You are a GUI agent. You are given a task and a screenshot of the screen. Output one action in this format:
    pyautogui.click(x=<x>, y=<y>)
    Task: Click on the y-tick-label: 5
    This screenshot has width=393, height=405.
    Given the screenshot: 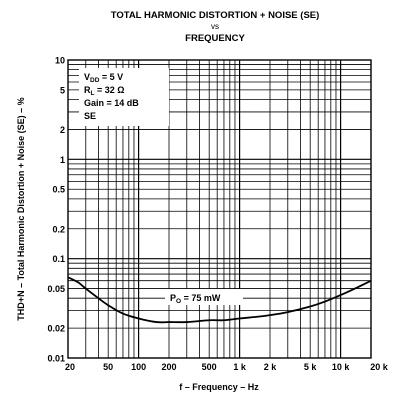 What is the action you would take?
    pyautogui.click(x=62, y=90)
    